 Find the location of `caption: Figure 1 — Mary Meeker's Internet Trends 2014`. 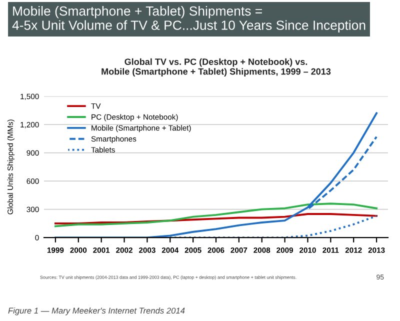

caption: Figure 1 — Mary Meeker's Internet Trends 2014 is located at coordinates (96, 311).